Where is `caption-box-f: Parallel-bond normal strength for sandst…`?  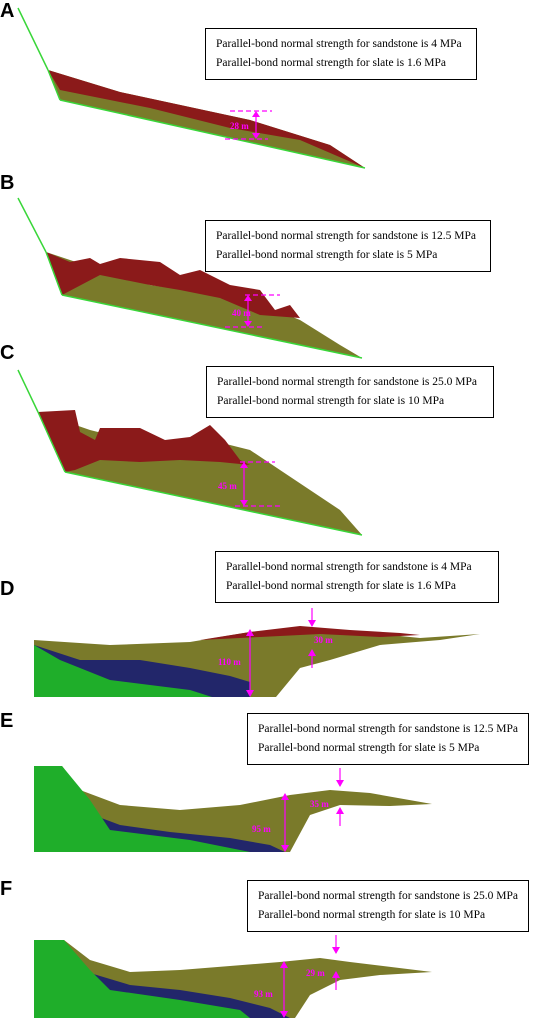
caption-box-f: Parallel-bond normal strength for sandst… is located at coordinates (388, 906).